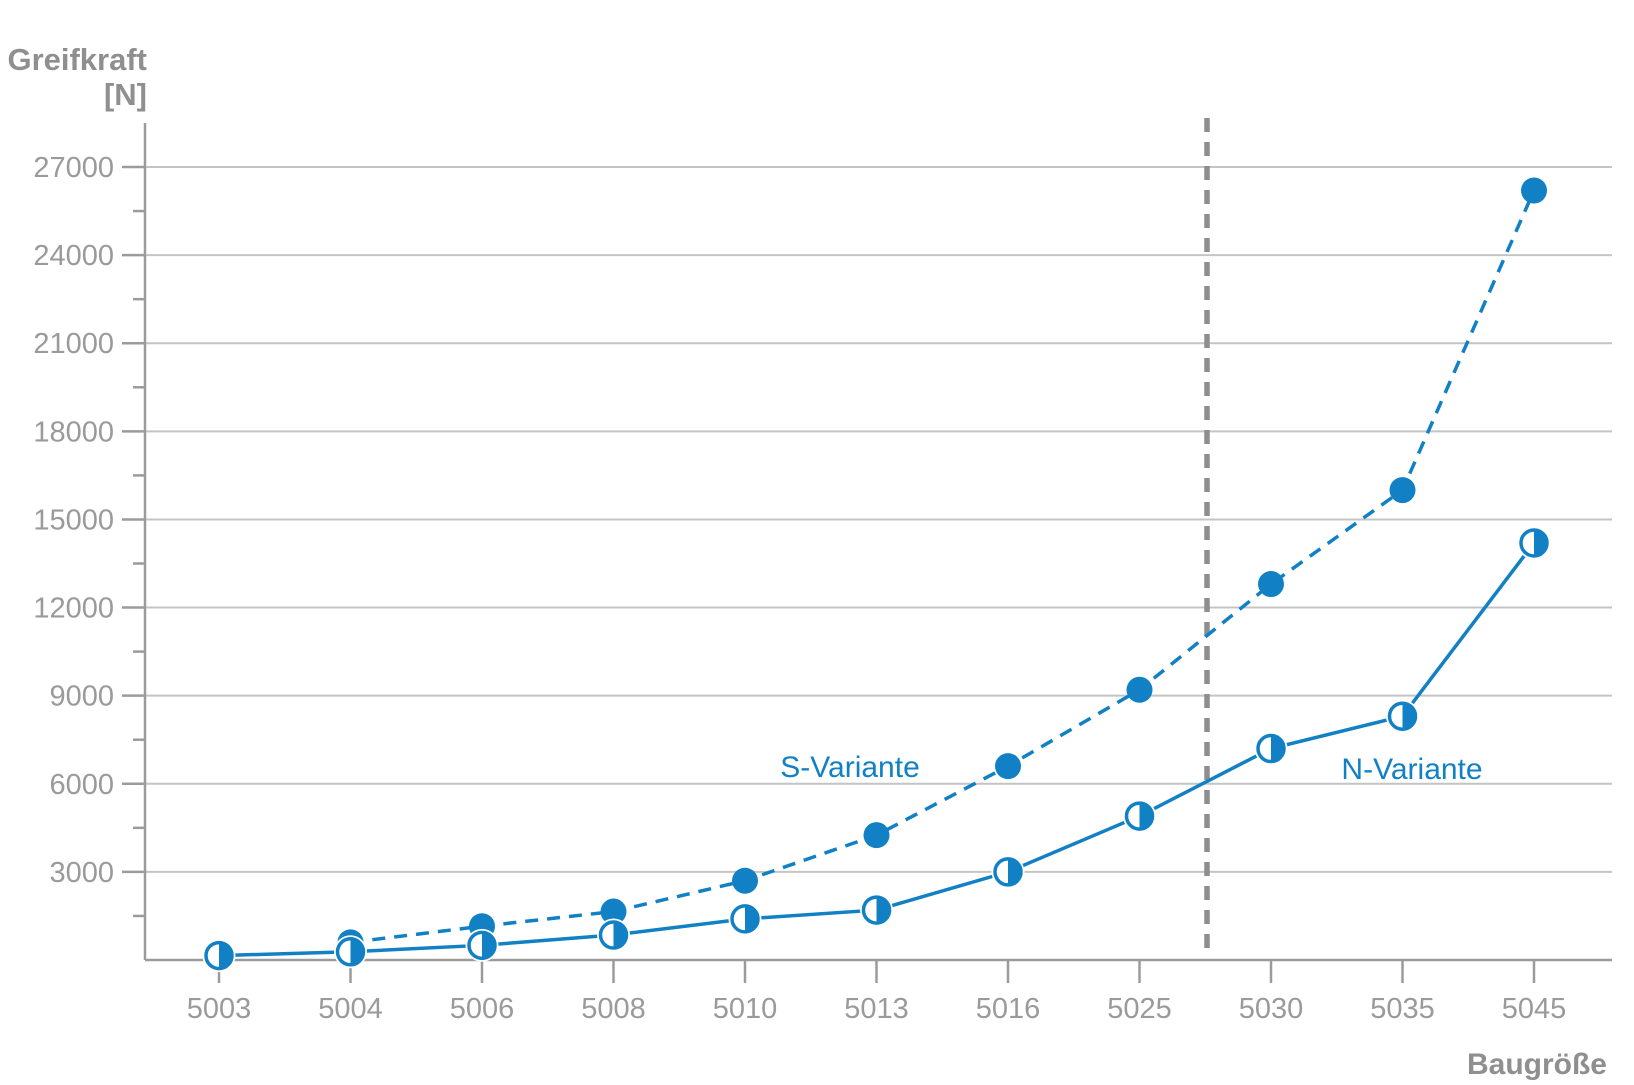  What do you see at coordinates (125, 94) in the screenshot?
I see `y-axis-unit: [N]` at bounding box center [125, 94].